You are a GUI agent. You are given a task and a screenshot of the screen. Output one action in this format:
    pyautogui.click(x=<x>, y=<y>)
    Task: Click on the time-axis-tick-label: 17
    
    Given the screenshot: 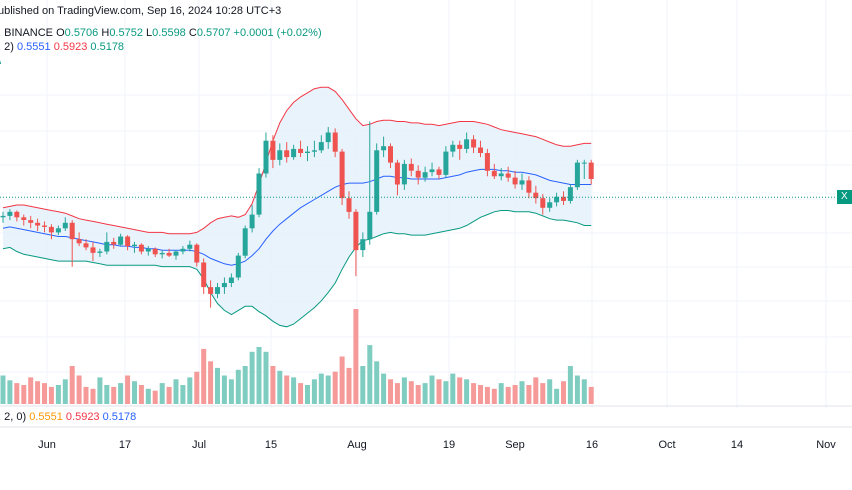 What is the action you would take?
    pyautogui.click(x=125, y=445)
    